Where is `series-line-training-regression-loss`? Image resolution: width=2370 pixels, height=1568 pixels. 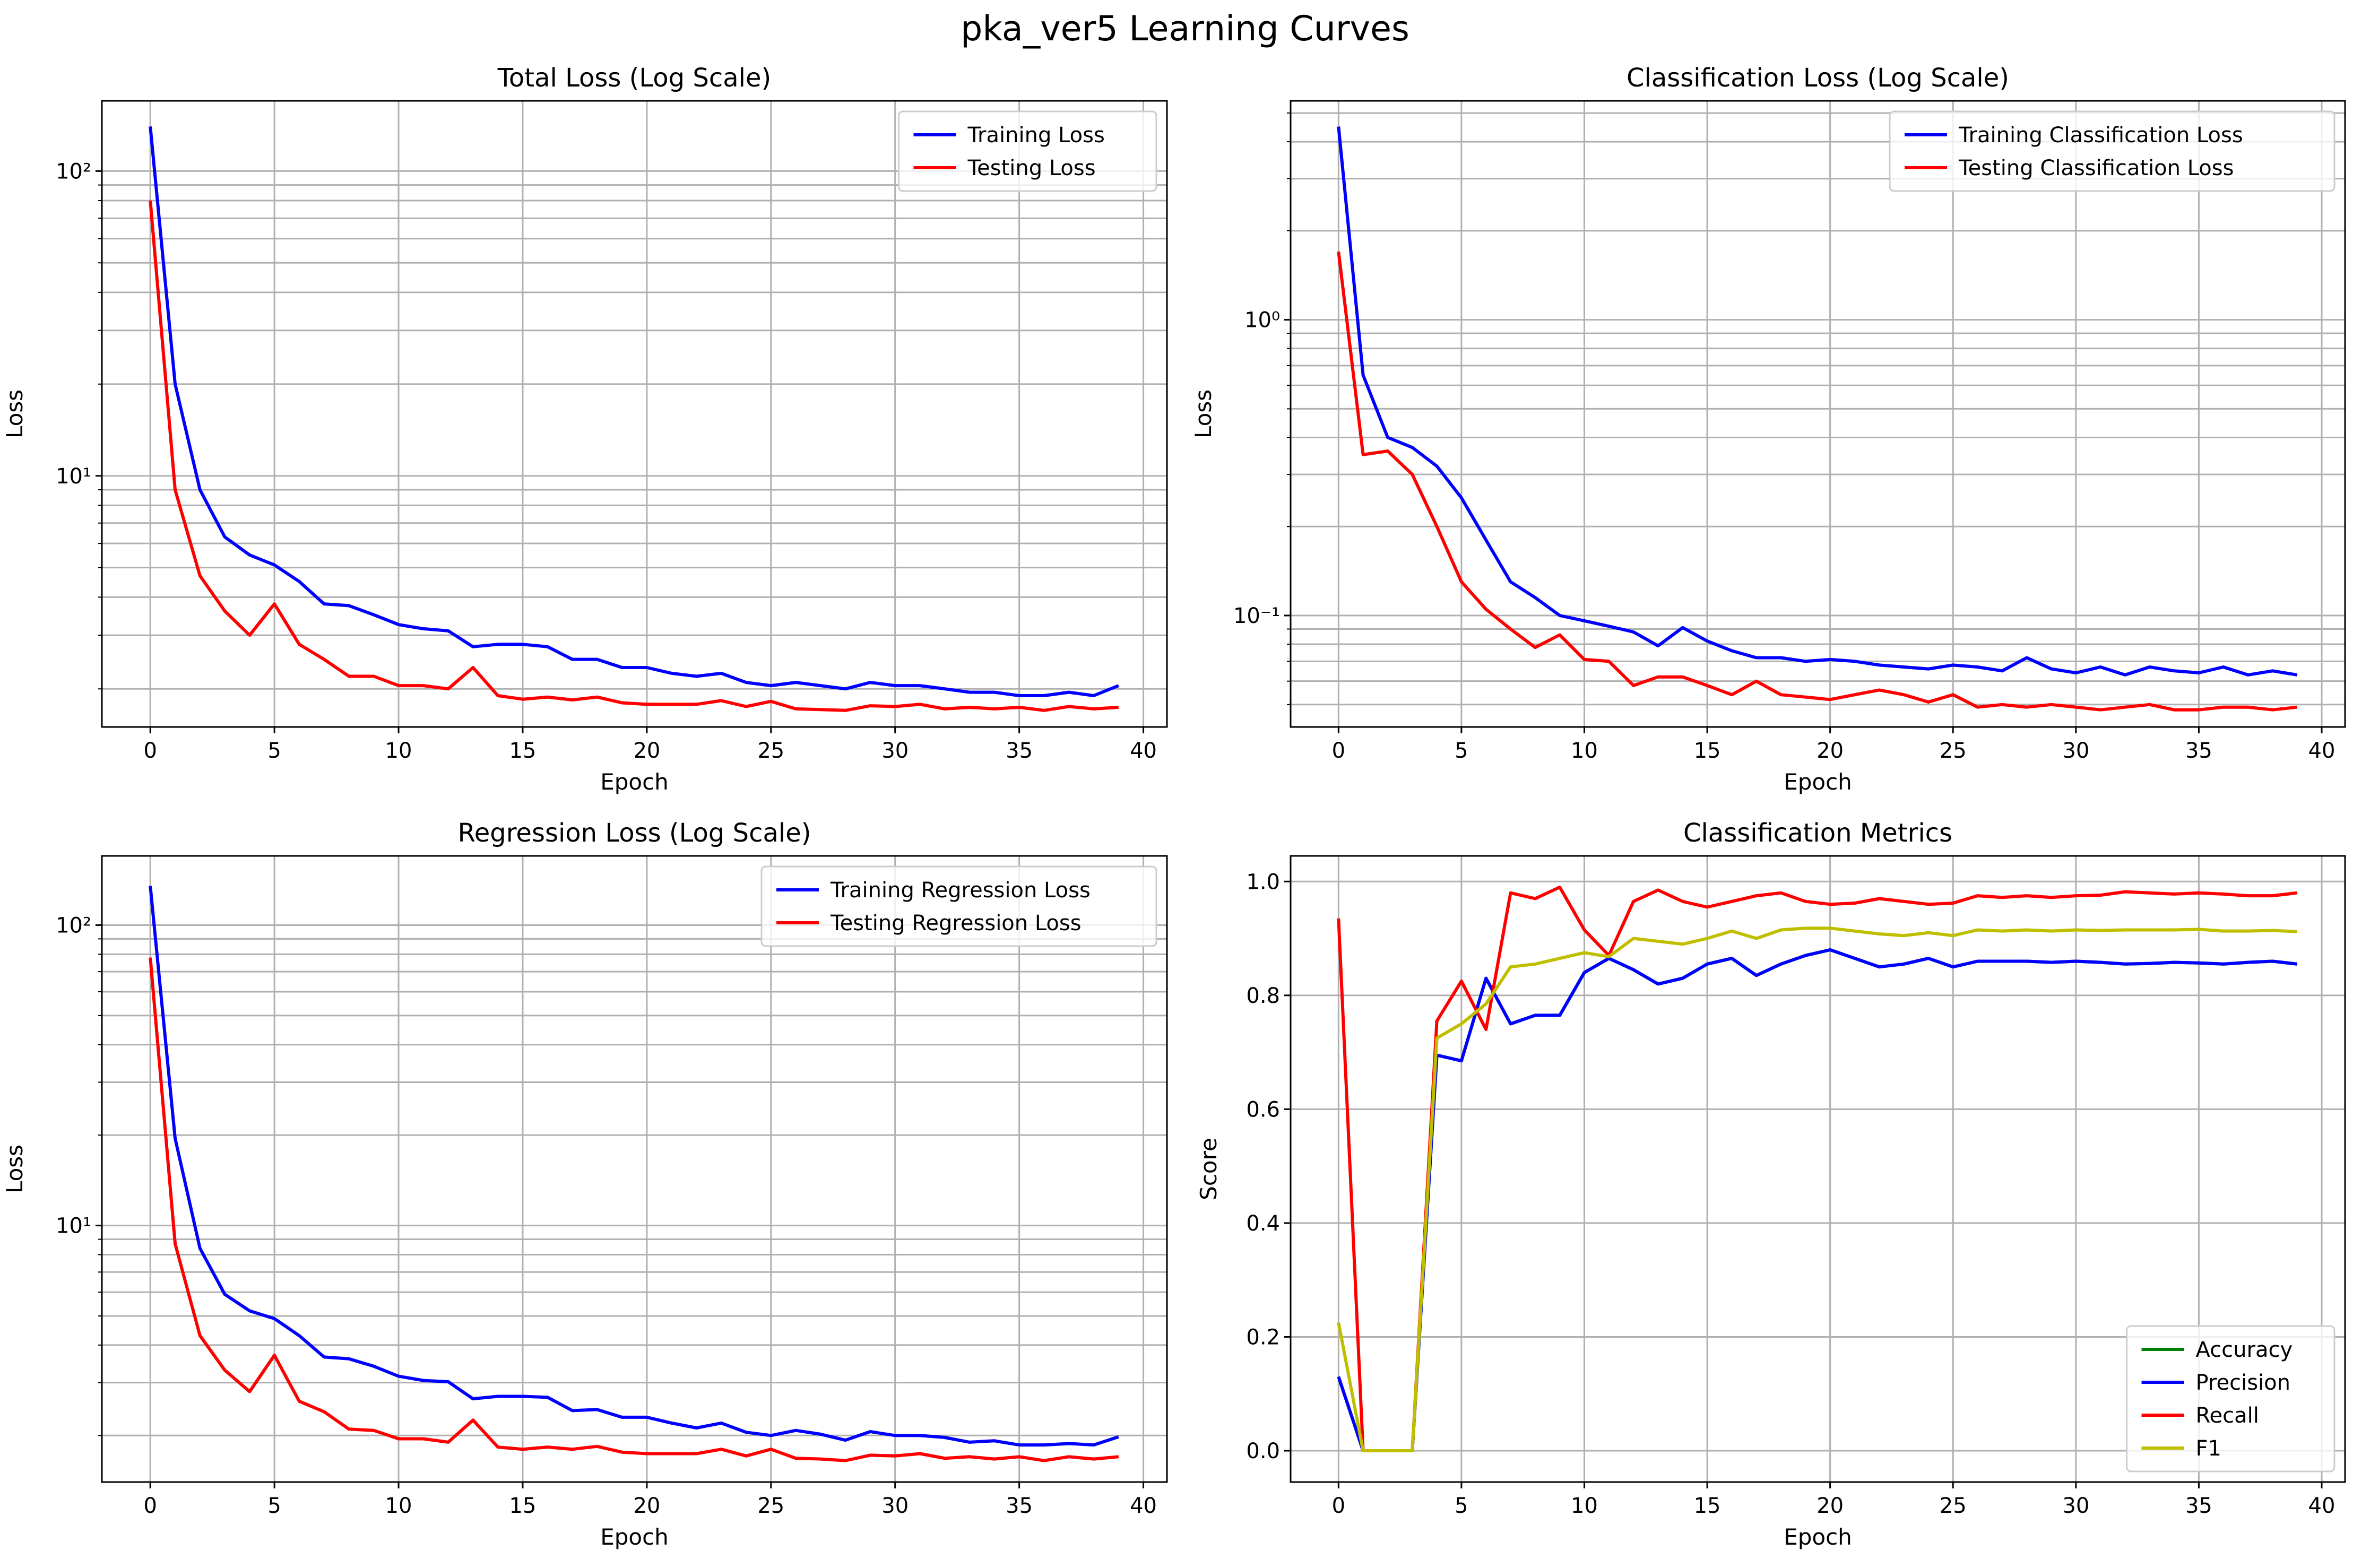
series-line-training-regression-loss is located at coordinates (634, 1166).